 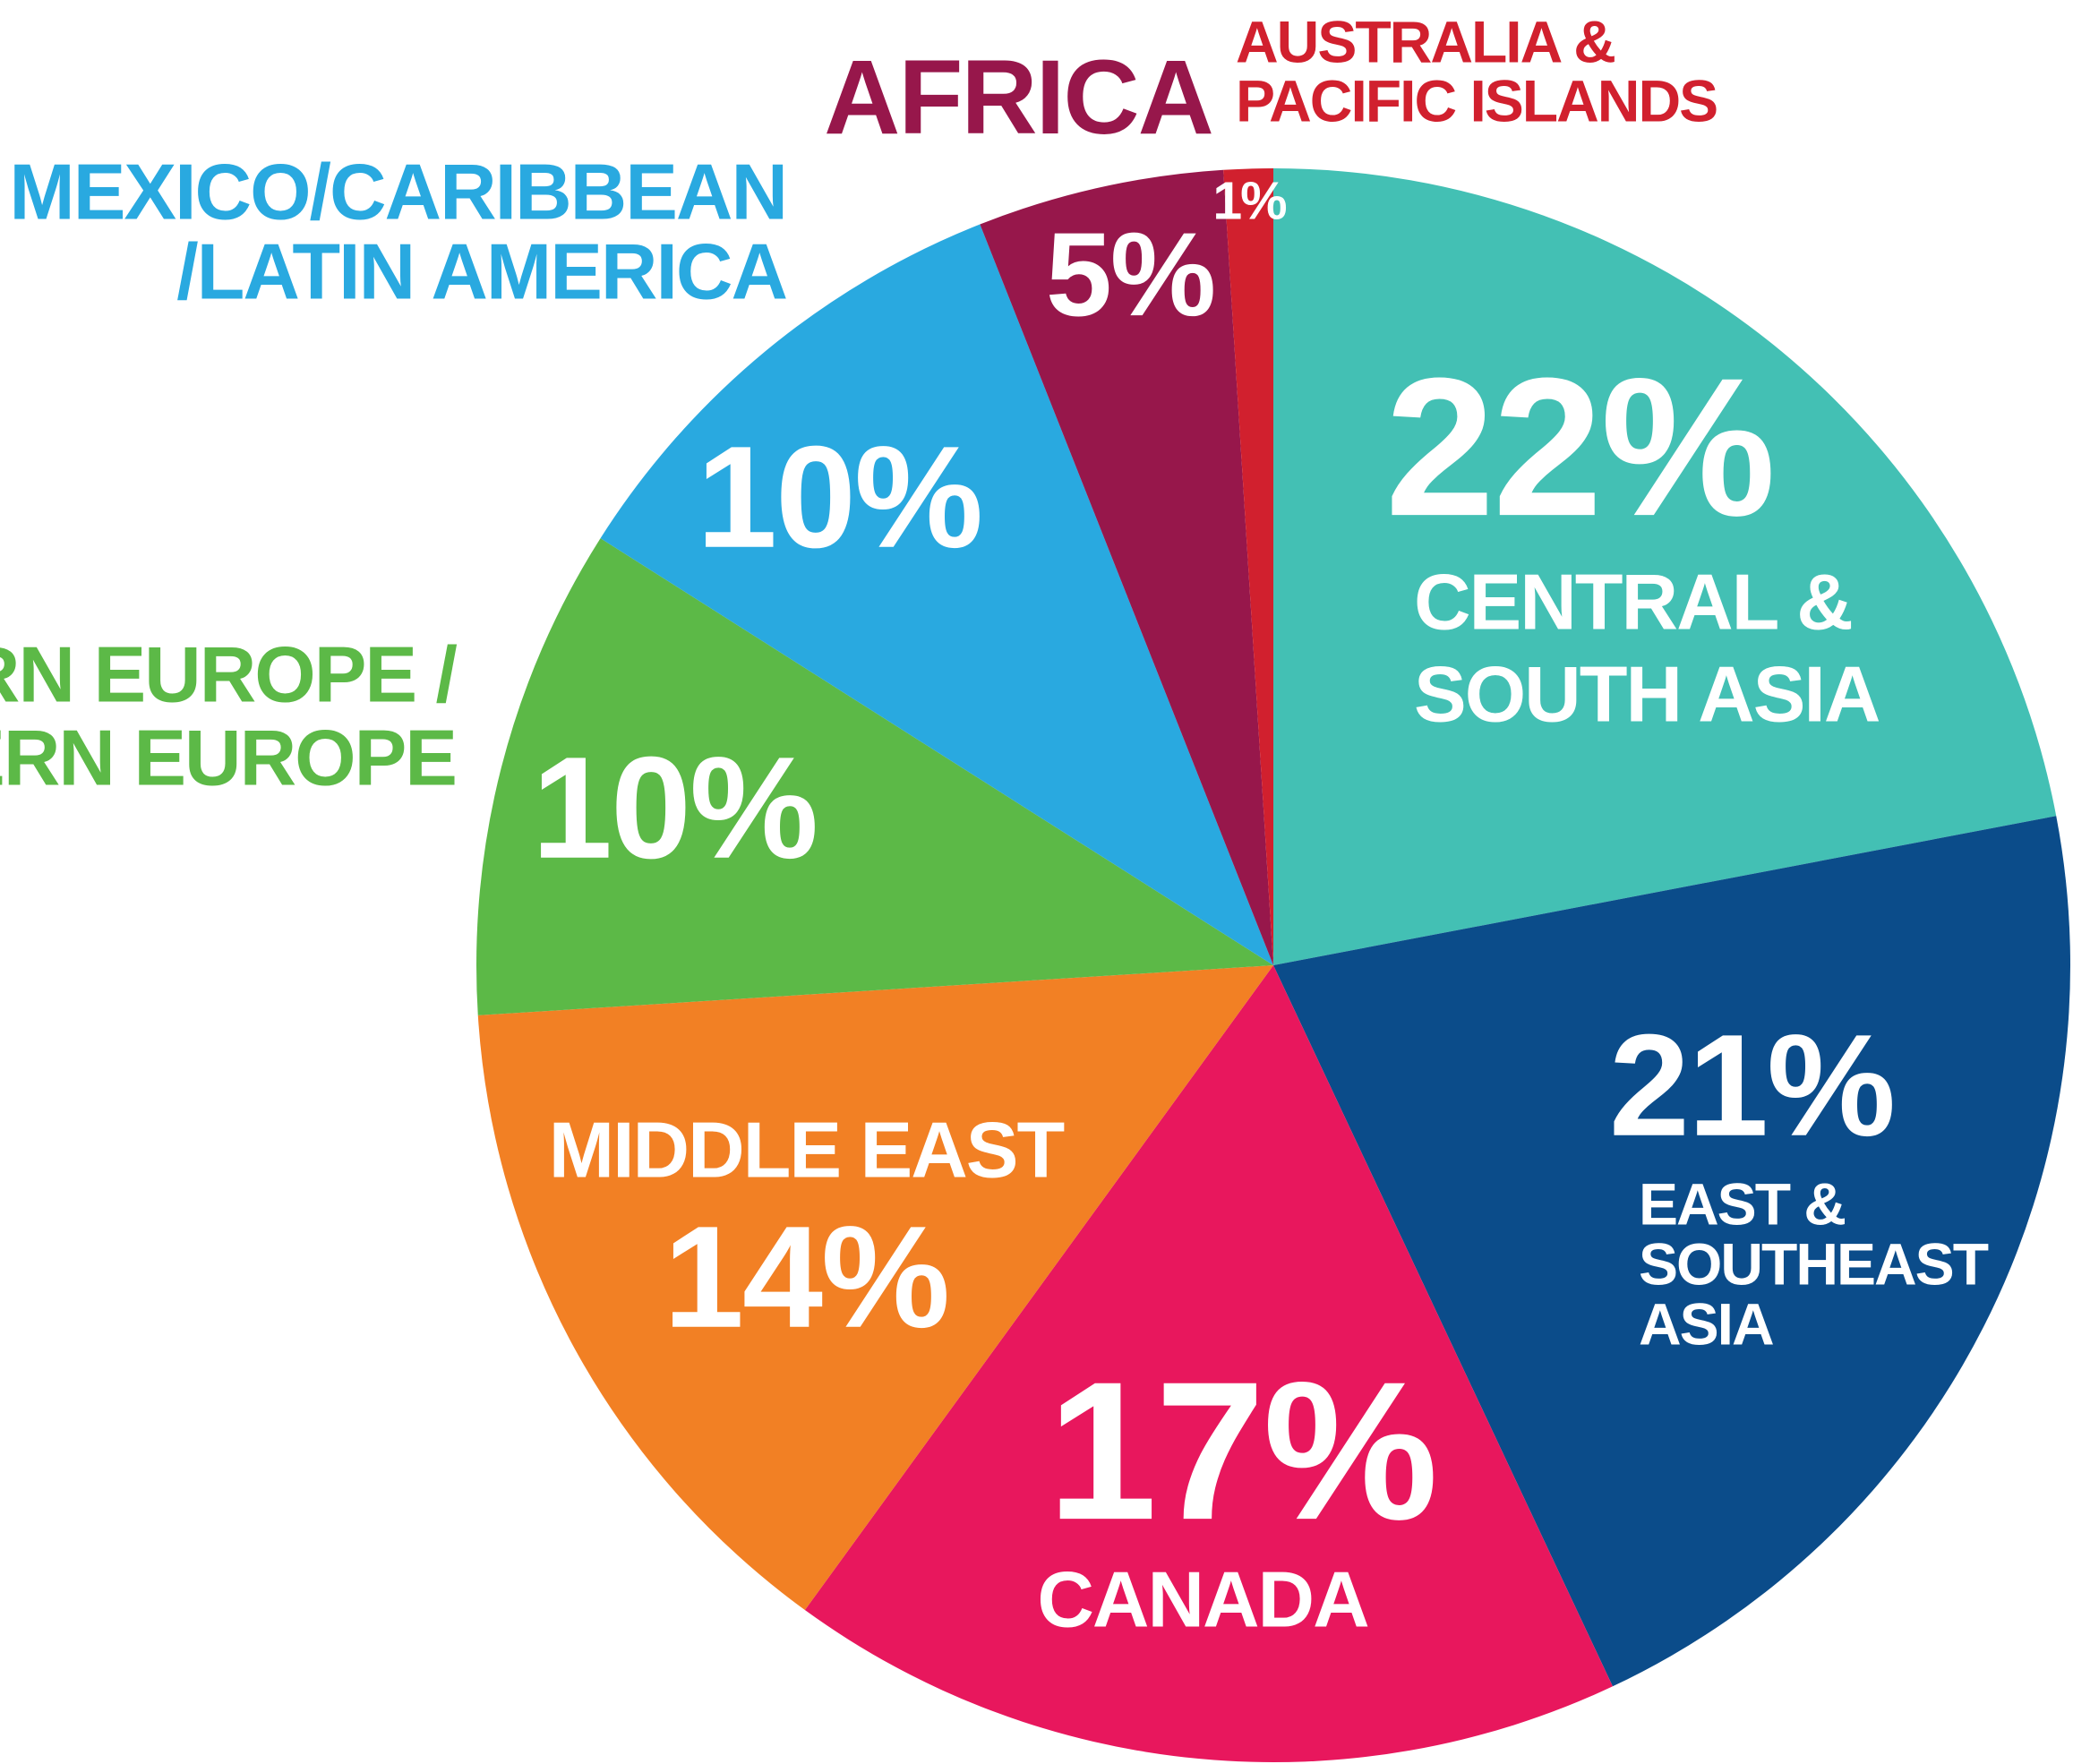 What do you see at coordinates (228, 757) in the screenshot?
I see `category-label: EASTERN EUROPE` at bounding box center [228, 757].